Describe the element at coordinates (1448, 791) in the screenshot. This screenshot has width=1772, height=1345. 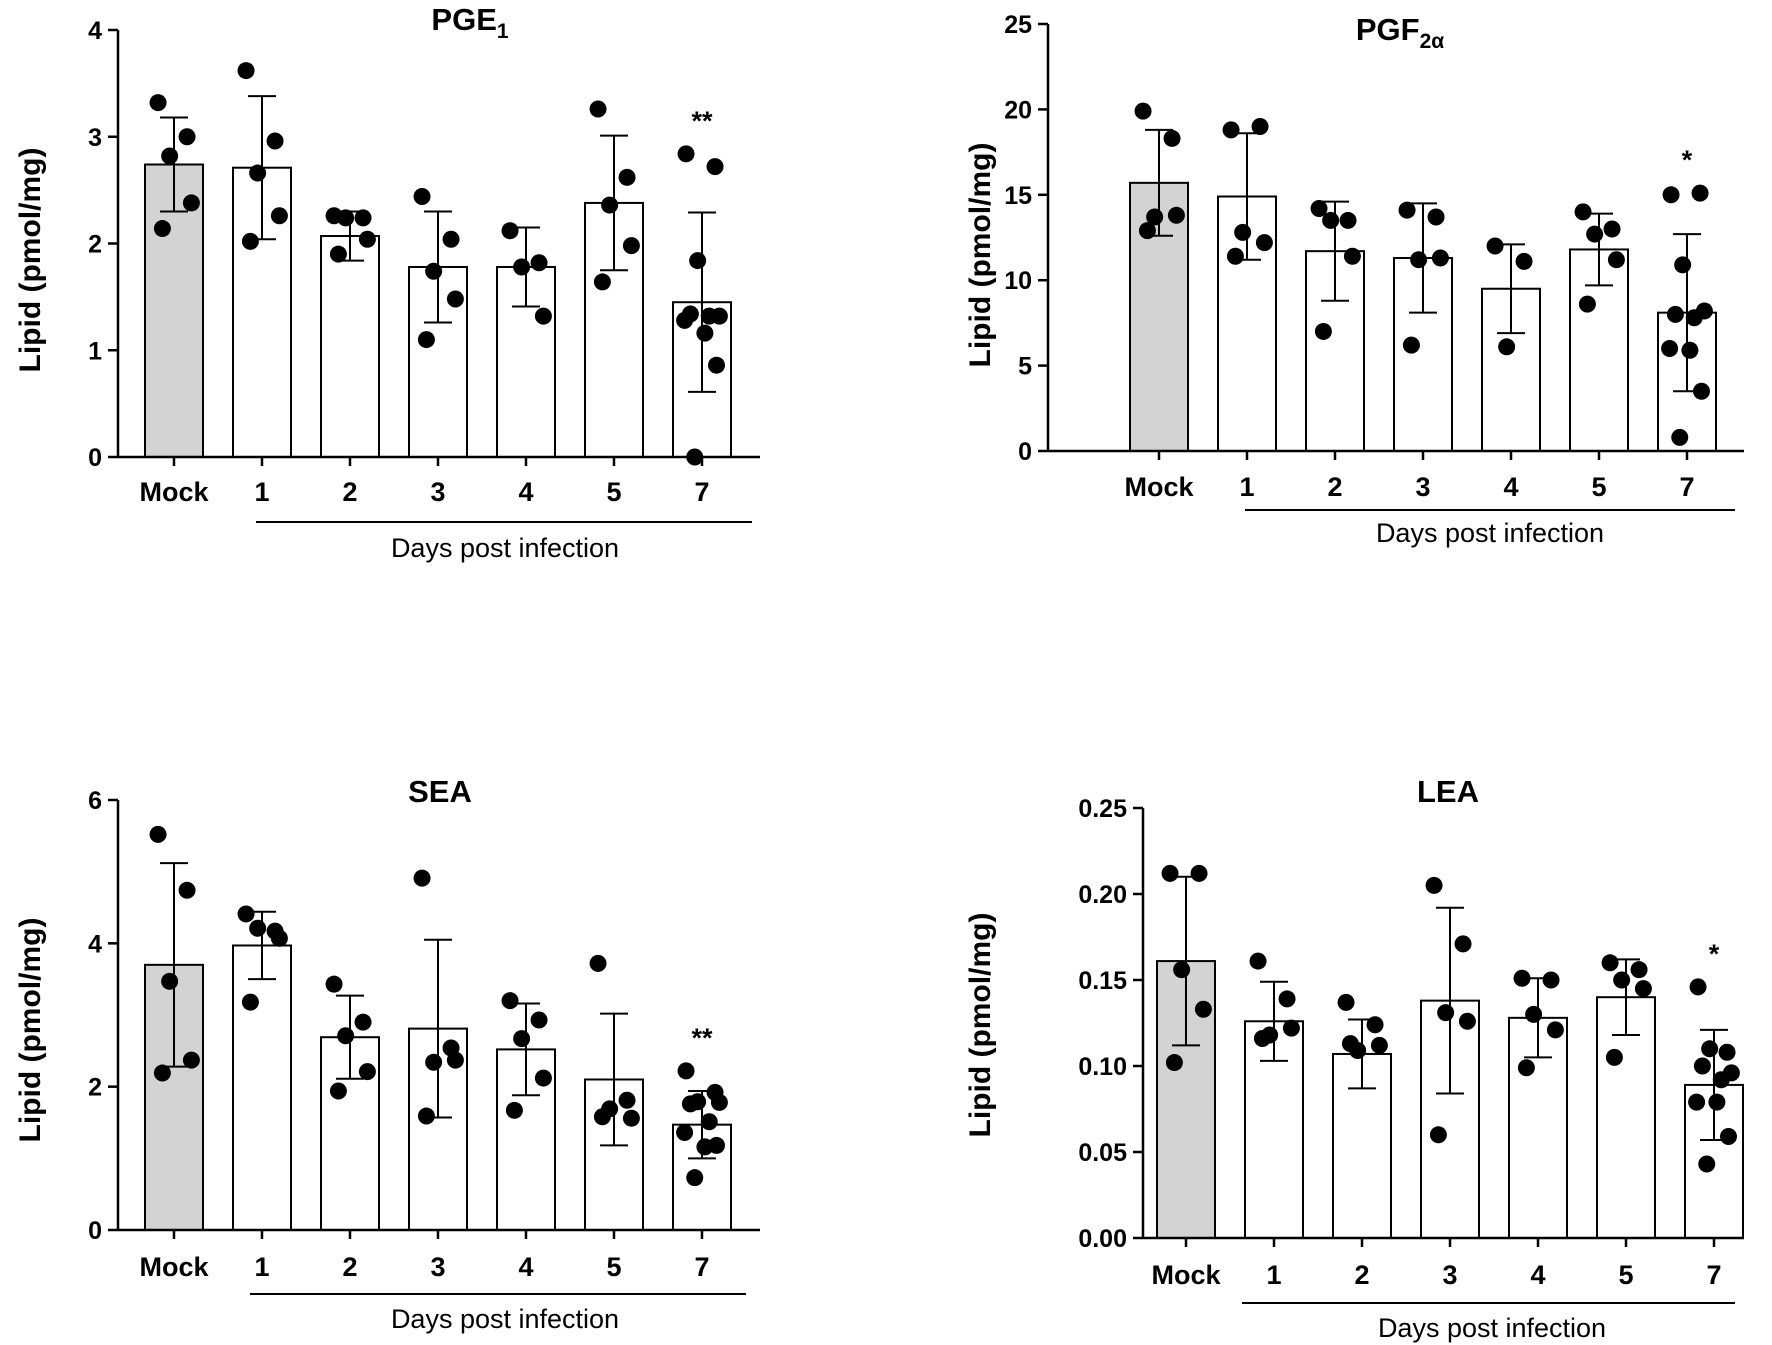
I see `chart-title: LEA` at that location.